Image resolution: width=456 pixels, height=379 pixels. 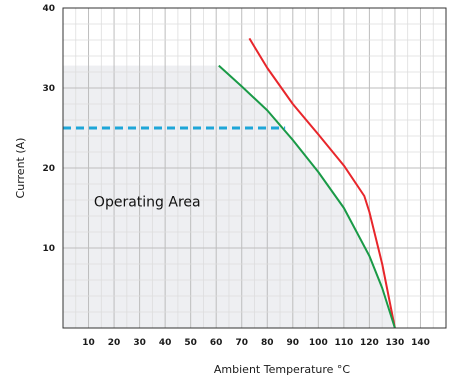 What do you see at coordinates (343, 343) in the screenshot?
I see `x-tick-label: 110` at bounding box center [343, 343].